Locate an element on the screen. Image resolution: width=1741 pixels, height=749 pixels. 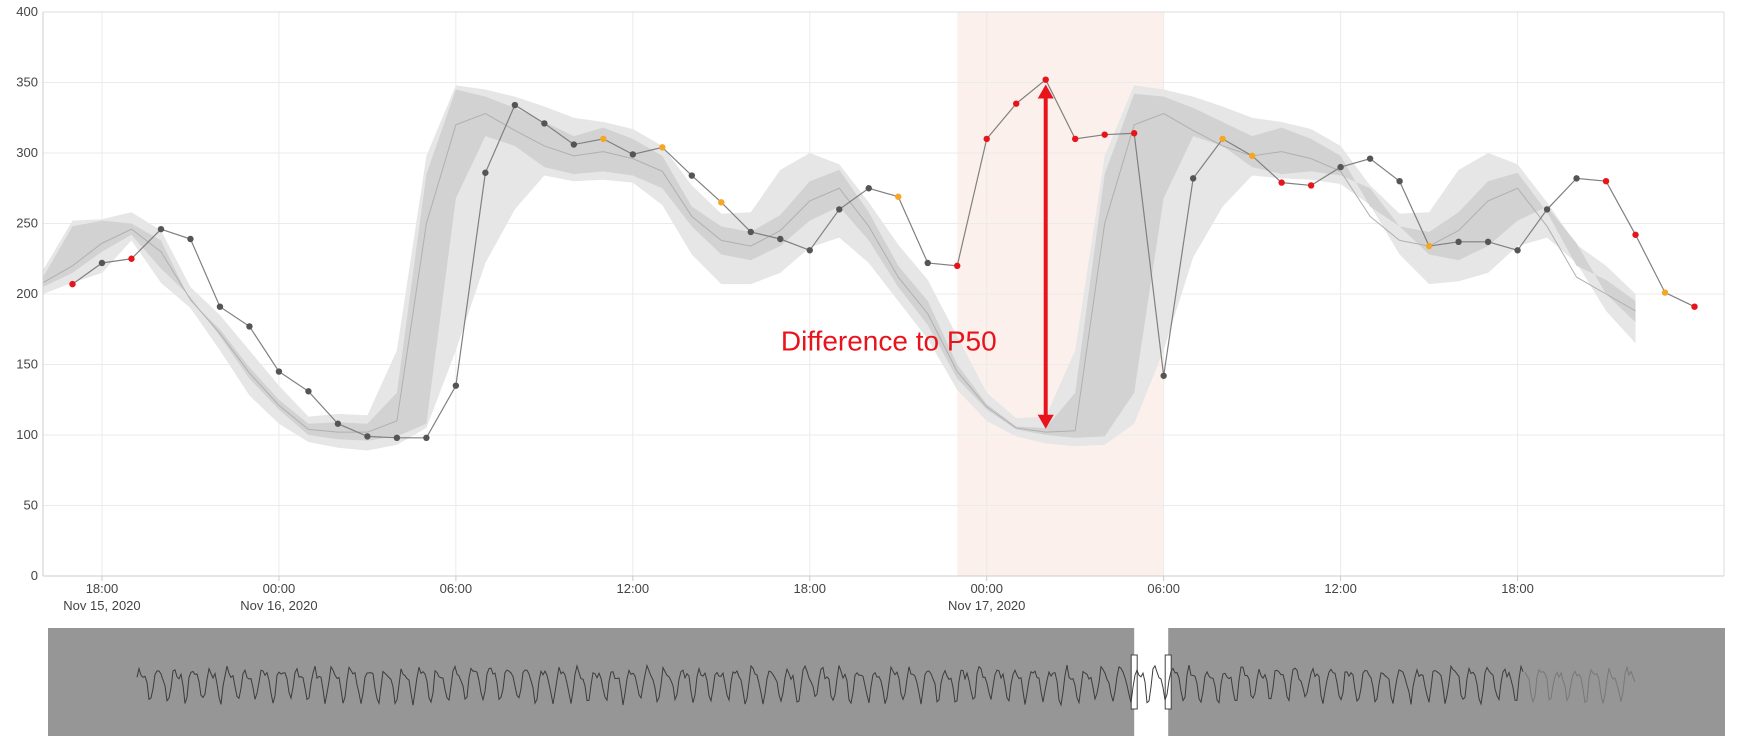
x-tick-label-7: 12:00 is located at coordinates (1340, 588).